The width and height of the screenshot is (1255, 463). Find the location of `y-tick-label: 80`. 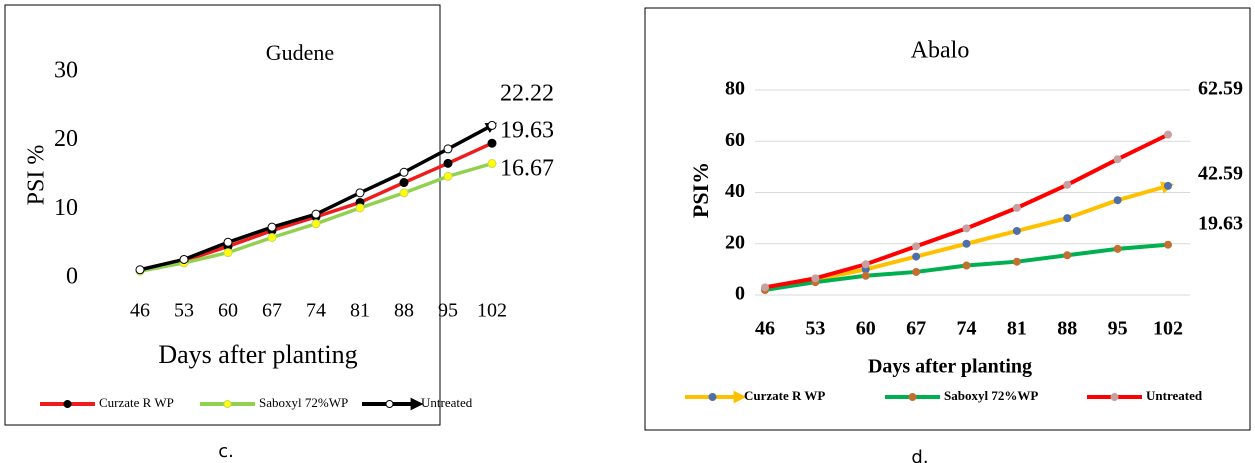

y-tick-label: 80 is located at coordinates (735, 89).